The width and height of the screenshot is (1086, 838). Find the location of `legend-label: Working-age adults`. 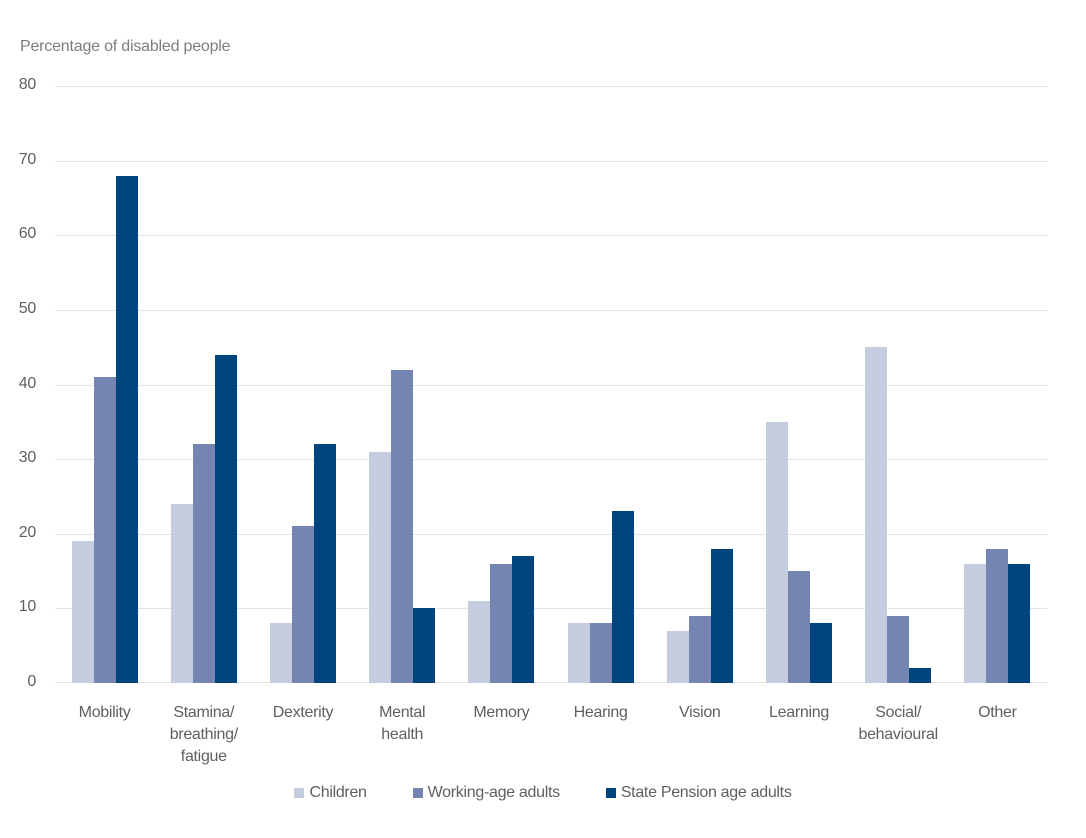

legend-label: Working-age adults is located at coordinates (493, 792).